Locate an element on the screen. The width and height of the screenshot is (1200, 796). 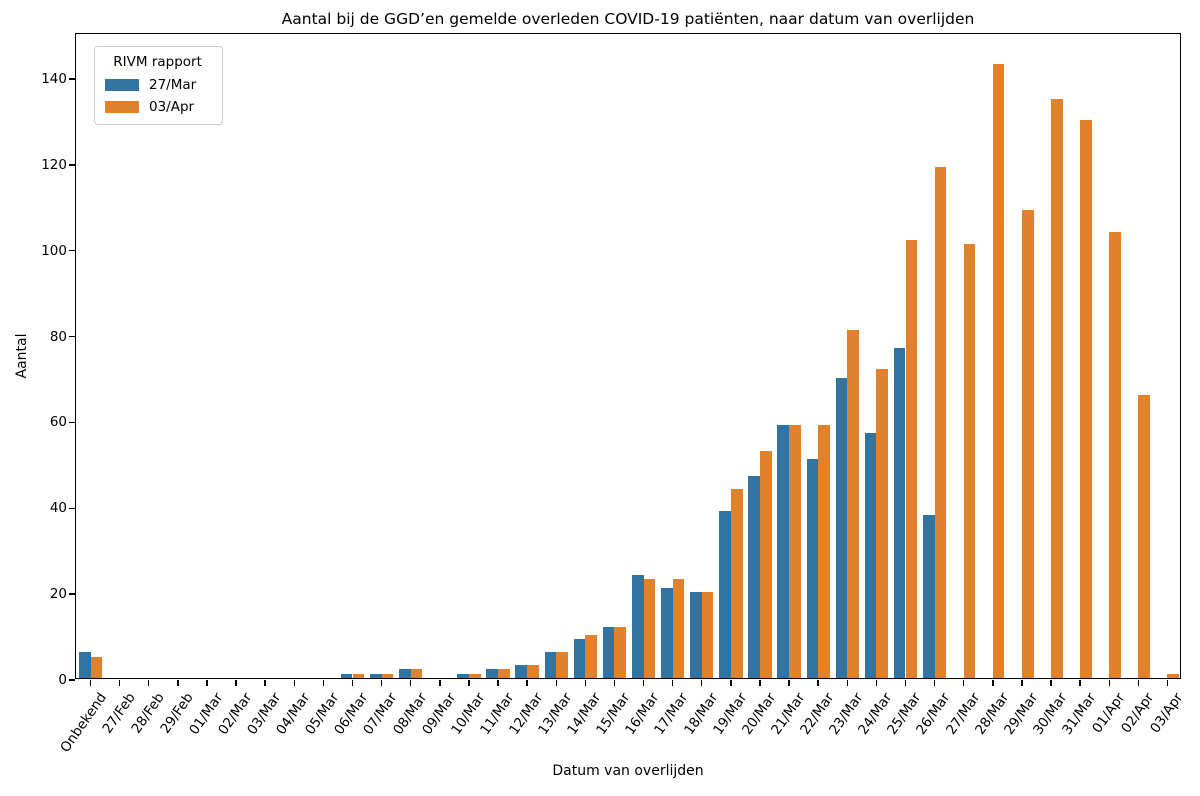
x-axis-label: Datum van overlijden is located at coordinates (628, 771).